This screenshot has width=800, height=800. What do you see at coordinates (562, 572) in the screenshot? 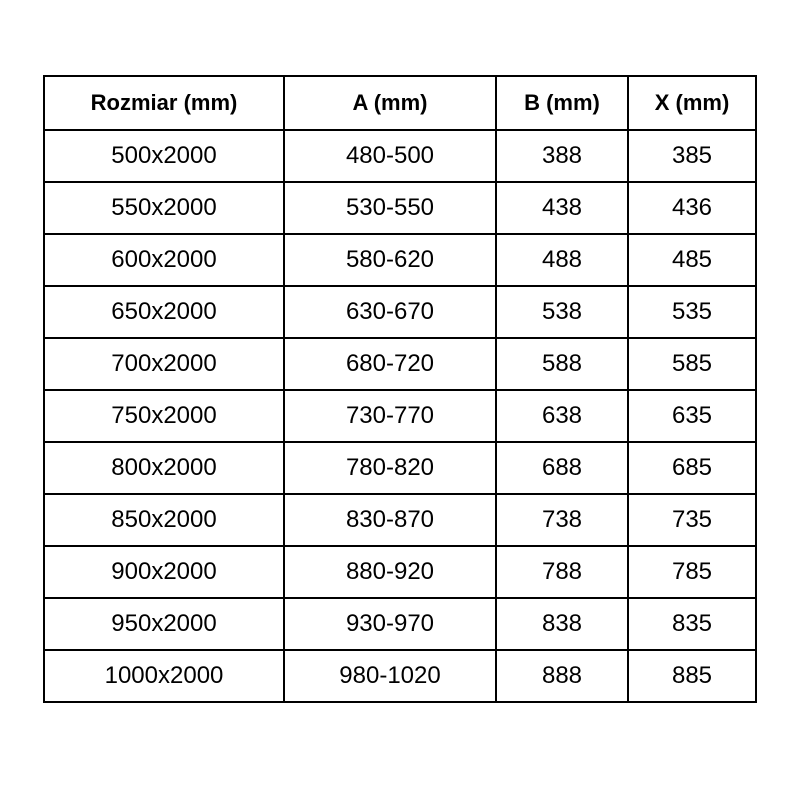
I see `table-cell: 788` at bounding box center [562, 572].